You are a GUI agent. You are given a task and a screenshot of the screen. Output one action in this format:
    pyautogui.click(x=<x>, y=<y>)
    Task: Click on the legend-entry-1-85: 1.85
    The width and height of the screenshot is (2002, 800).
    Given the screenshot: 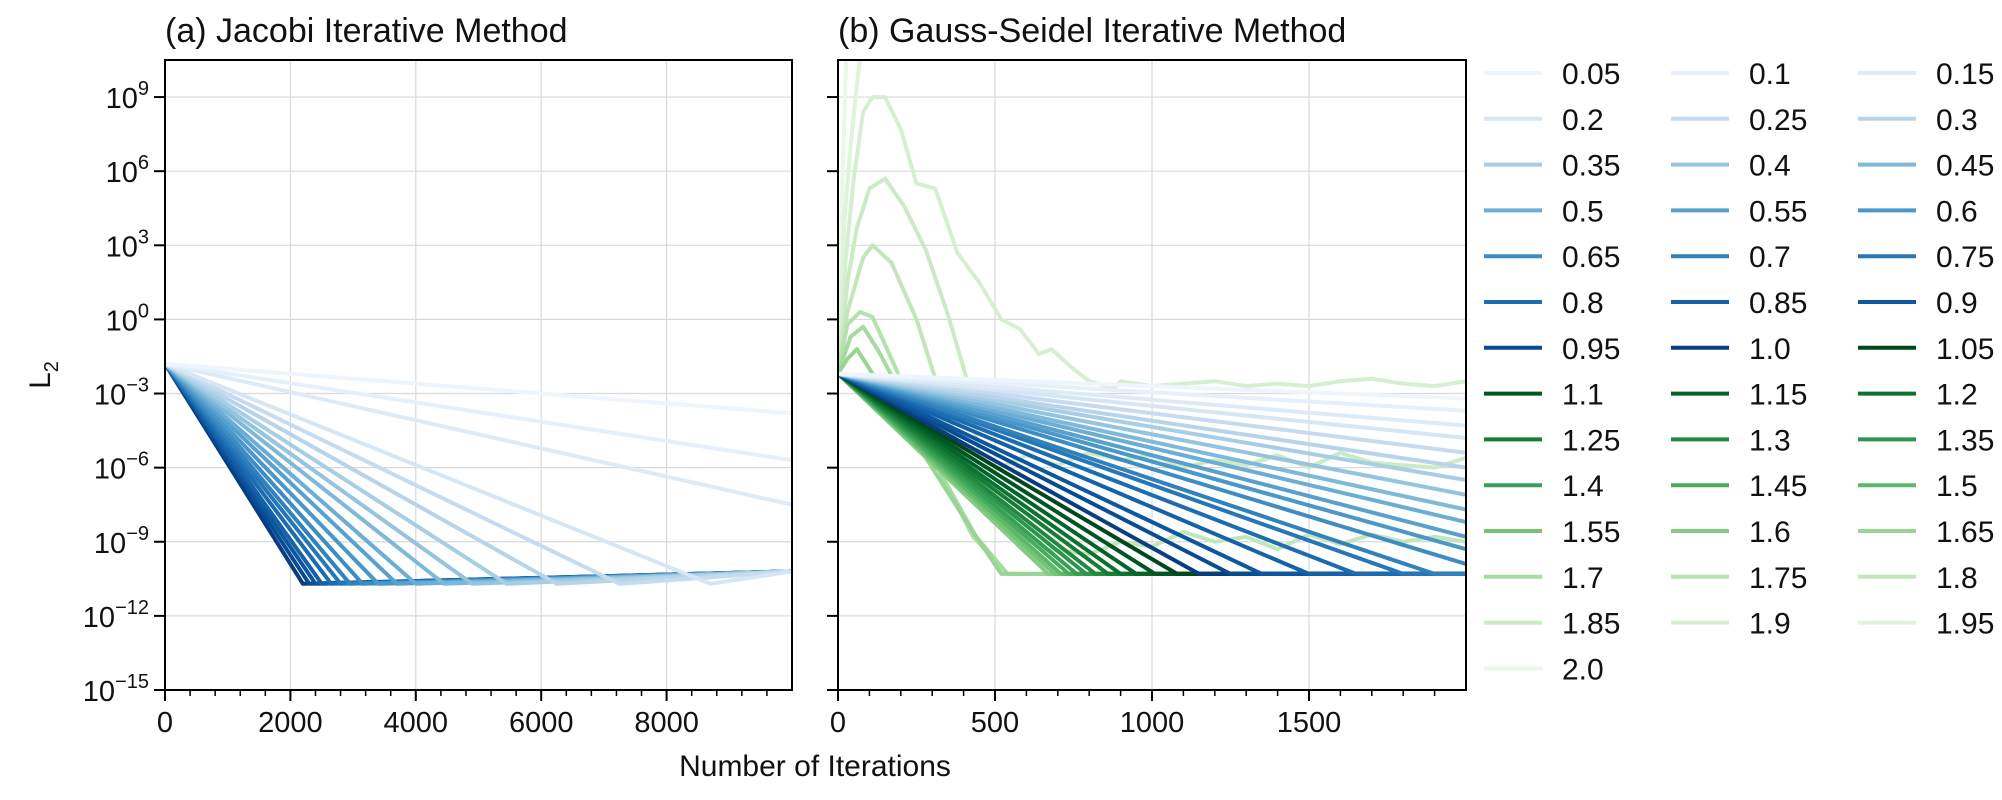 What is the action you would take?
    pyautogui.click(x=1552, y=624)
    